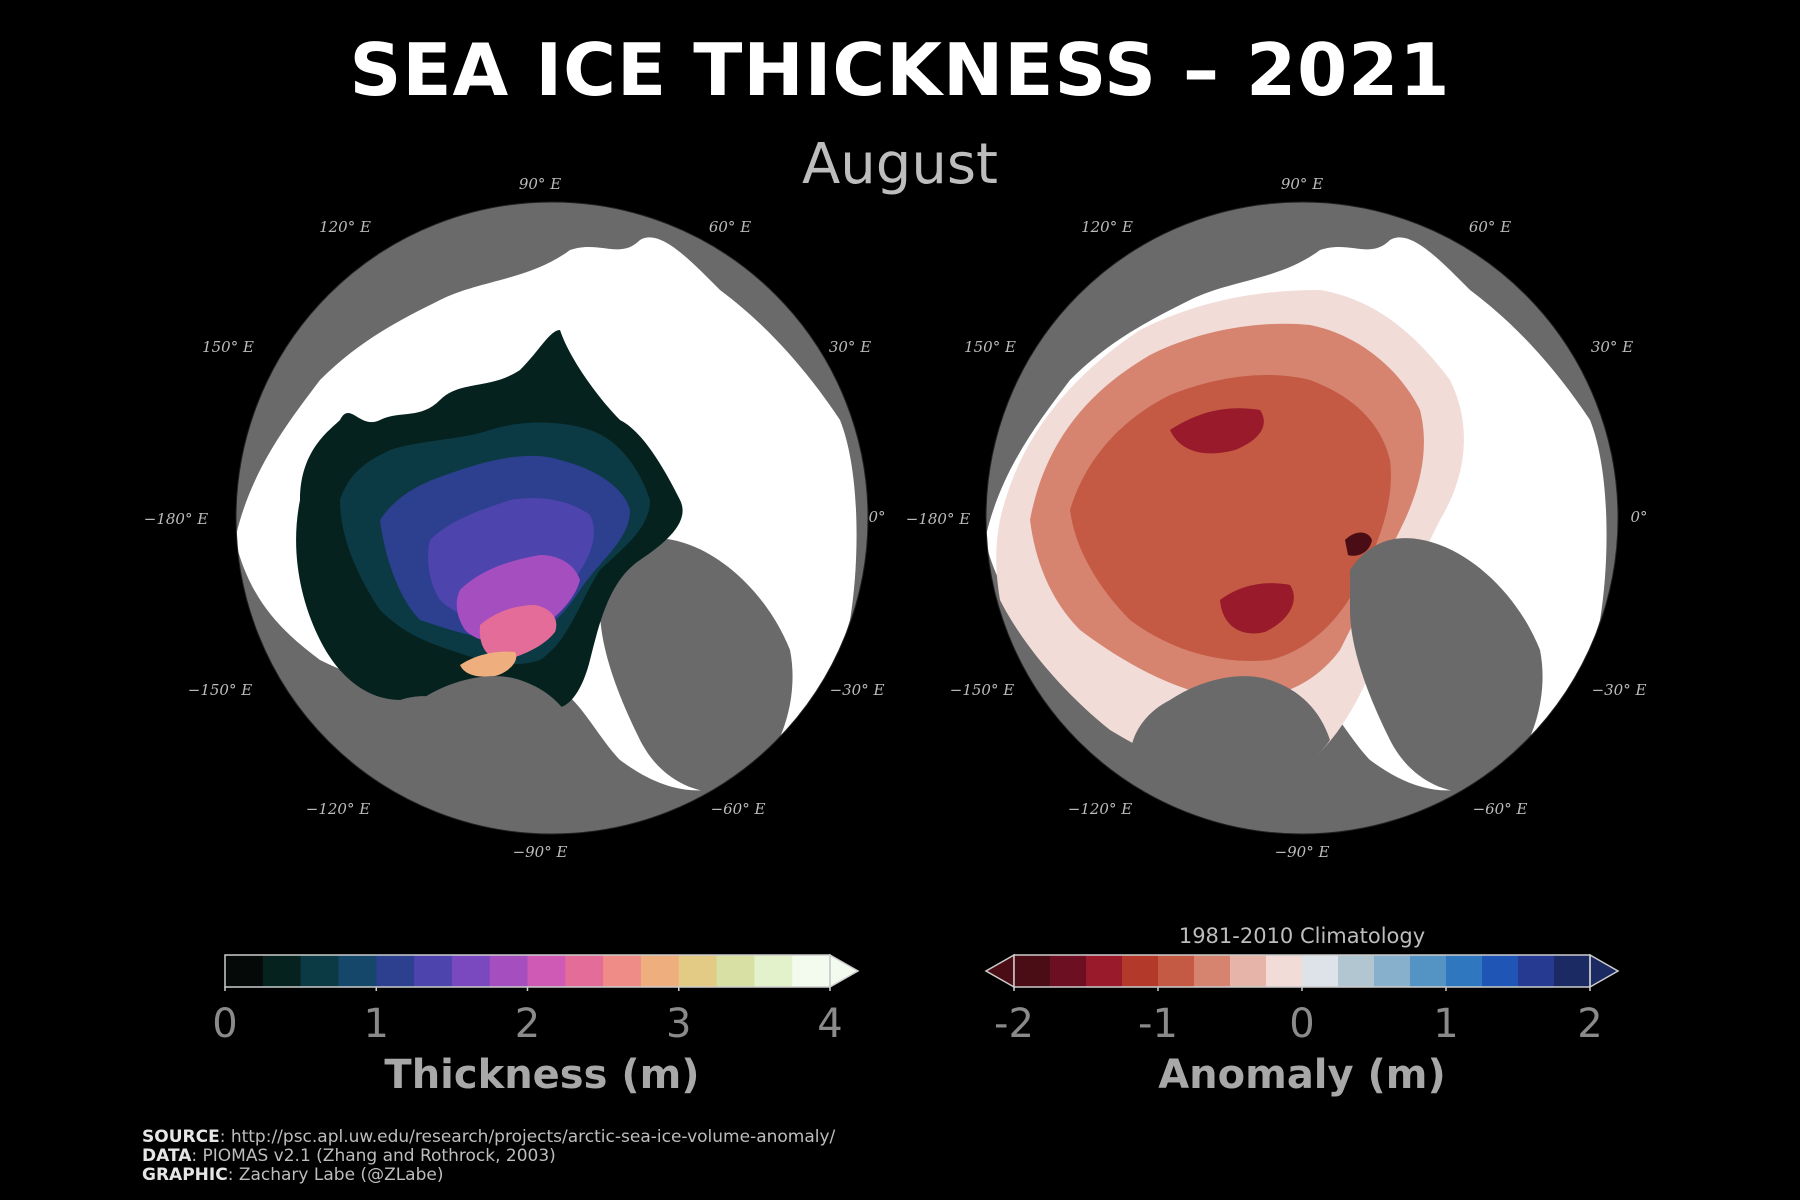  Describe the element at coordinates (1230, 518) in the screenshot. I see `anomaly-band-strong` at that location.